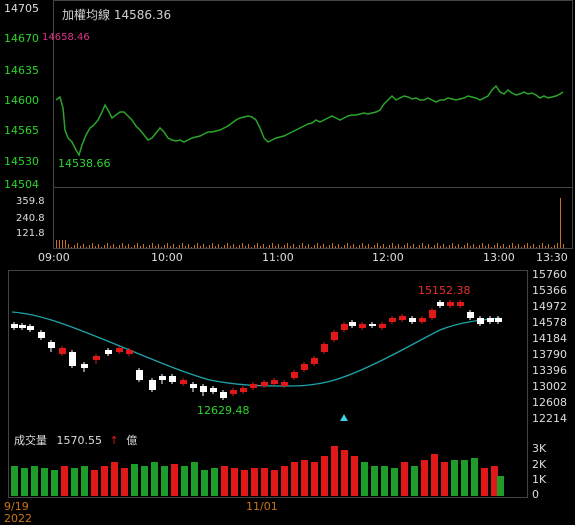 Image resolution: width=575 pixels, height=525 pixels. What do you see at coordinates (21, 184) in the screenshot?
I see `y-tick: 14504` at bounding box center [21, 184].